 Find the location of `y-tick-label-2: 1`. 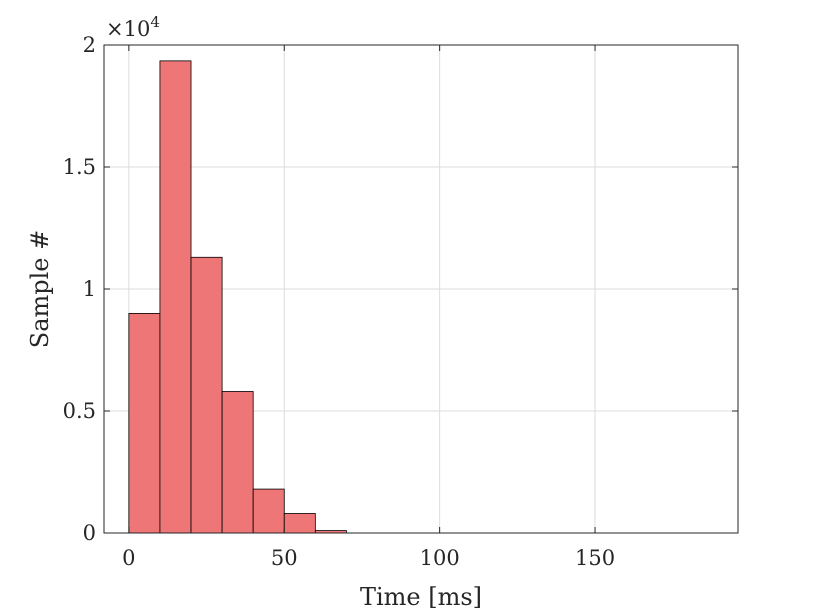

y-tick-label-2: 1 is located at coordinates (89, 289).